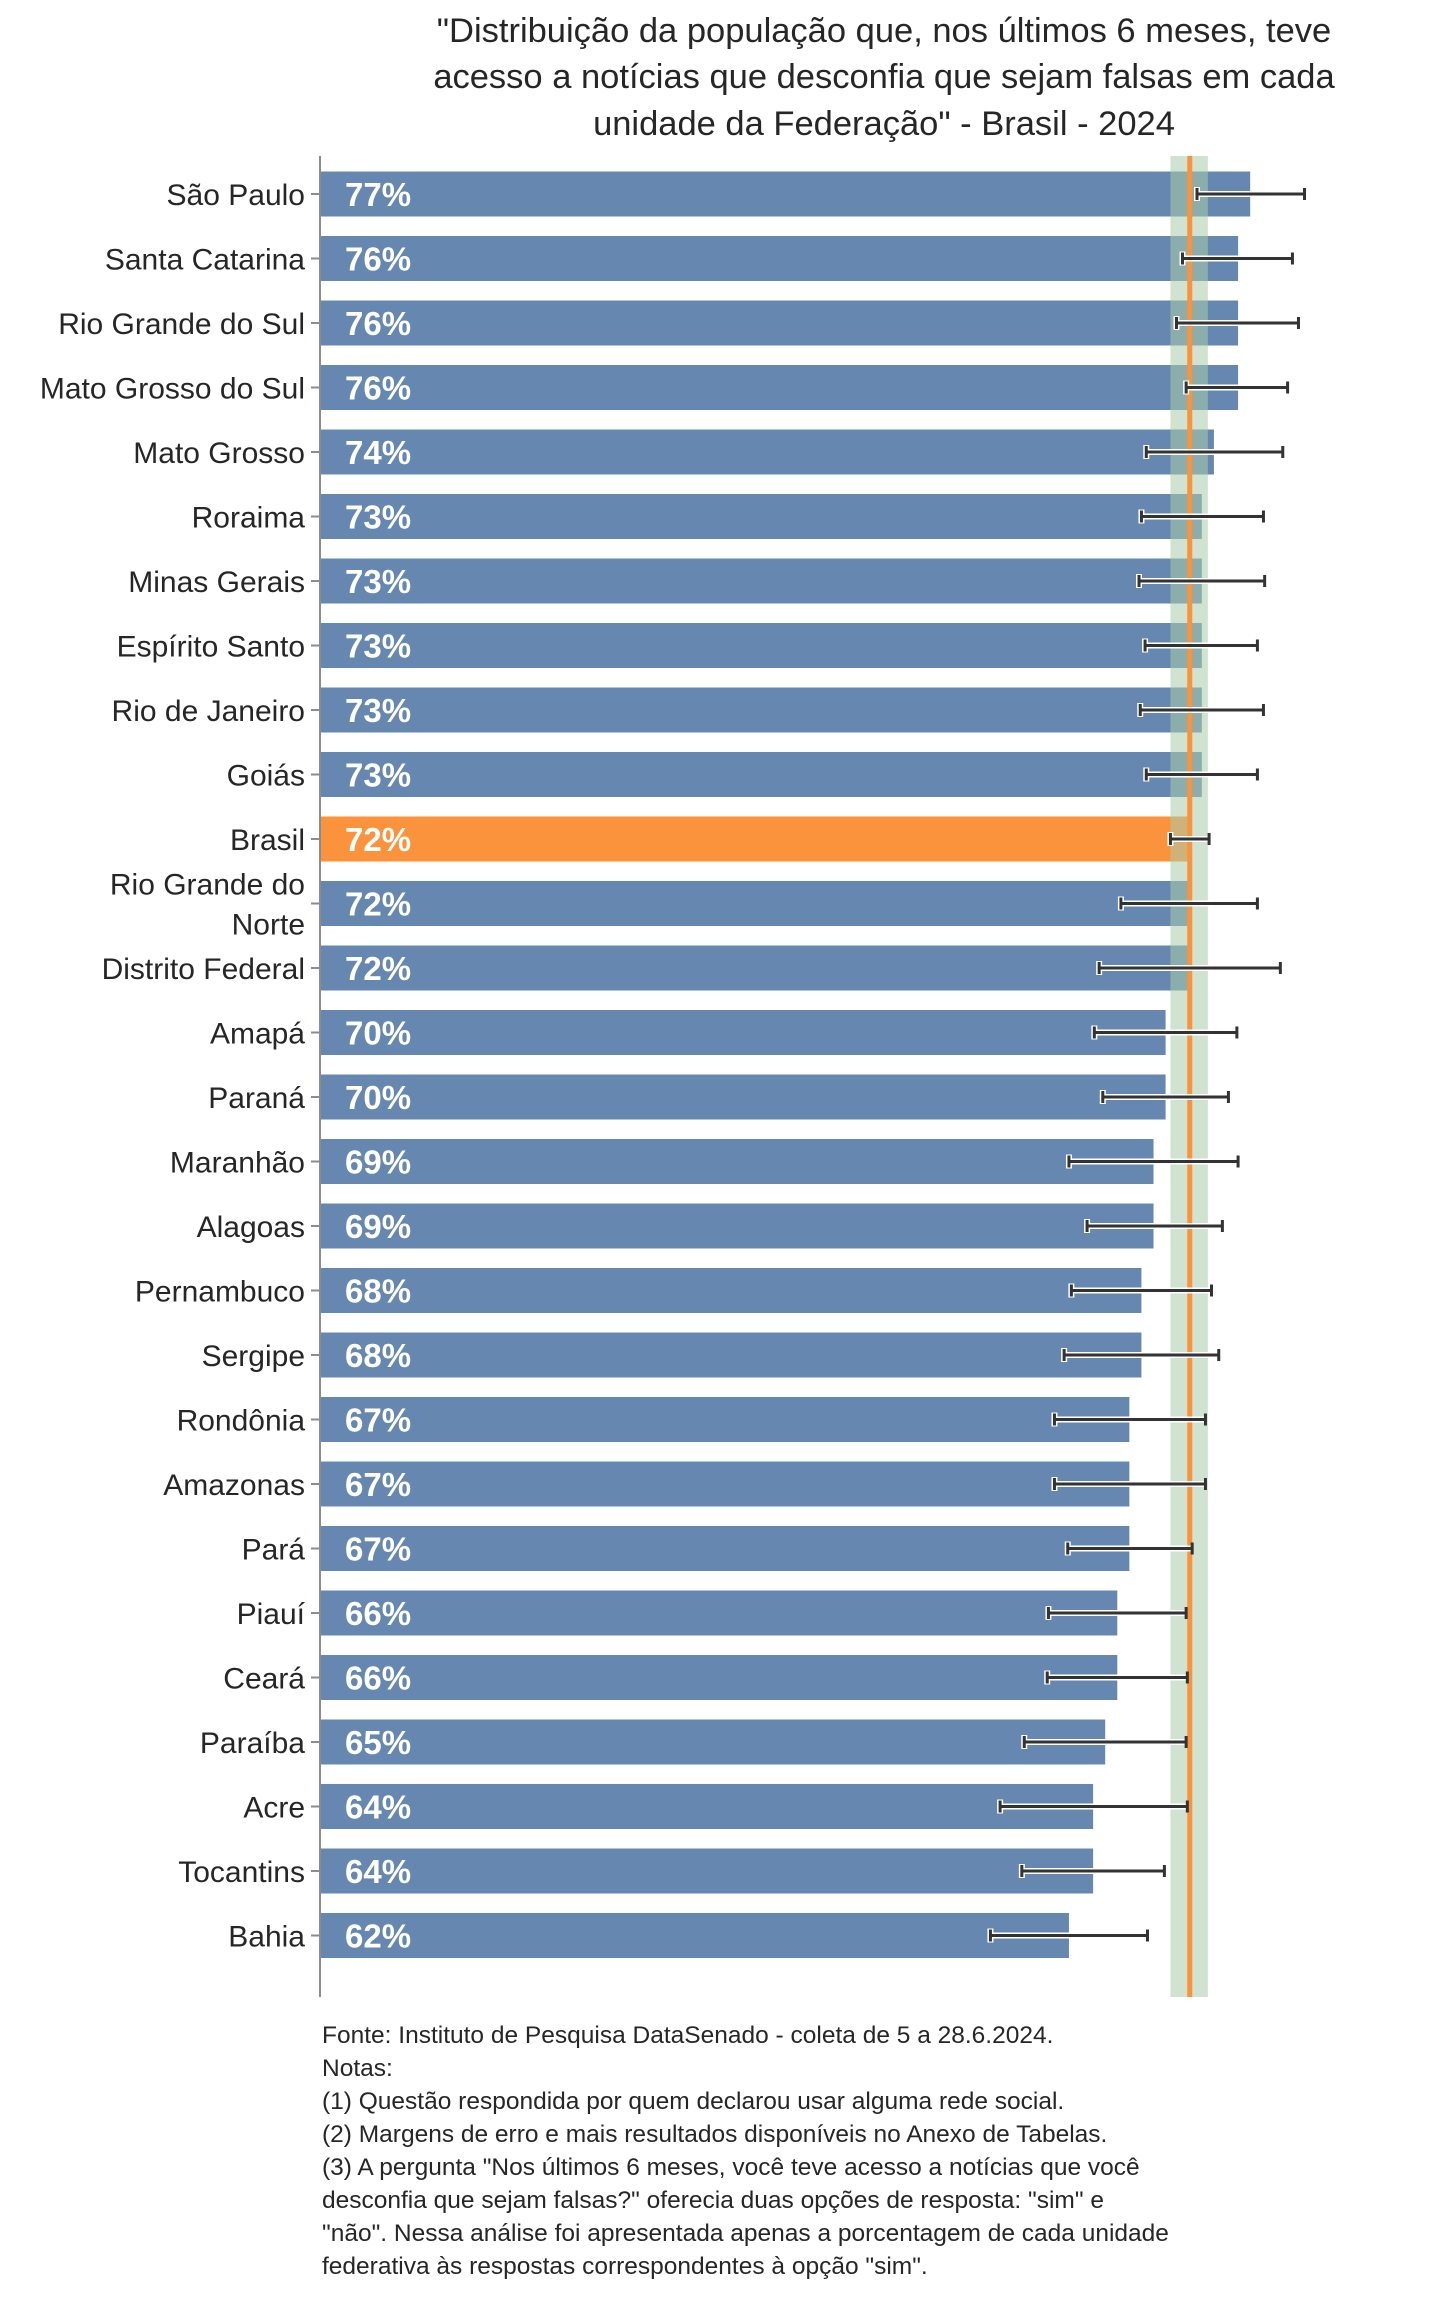  What do you see at coordinates (172, 389) in the screenshot?
I see `category-label-mato-grosso-do-sul: Mato Grosso do Sul` at bounding box center [172, 389].